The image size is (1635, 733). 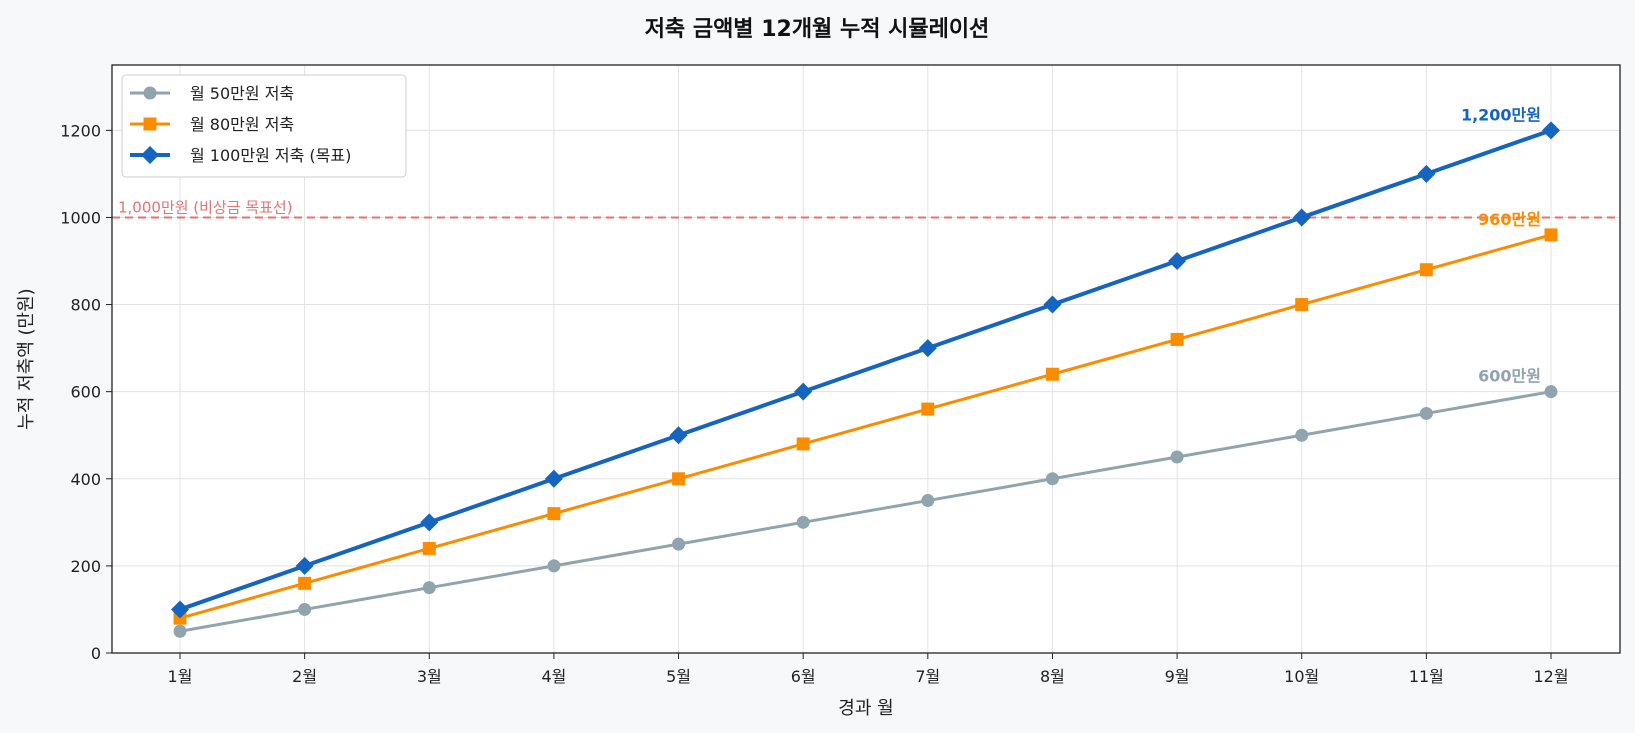 I want to click on series-end-label: 600만원, so click(x=1509, y=376).